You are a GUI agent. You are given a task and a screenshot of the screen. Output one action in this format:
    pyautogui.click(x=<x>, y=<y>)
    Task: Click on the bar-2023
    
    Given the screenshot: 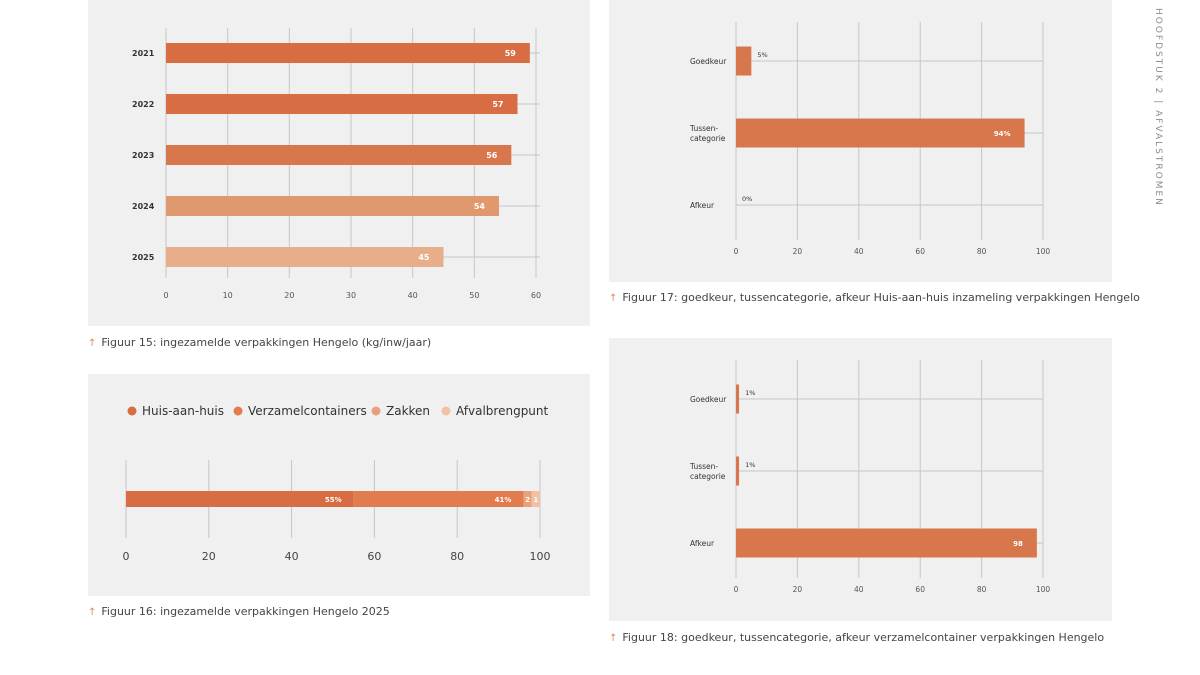 What is the action you would take?
    pyautogui.click(x=339, y=155)
    